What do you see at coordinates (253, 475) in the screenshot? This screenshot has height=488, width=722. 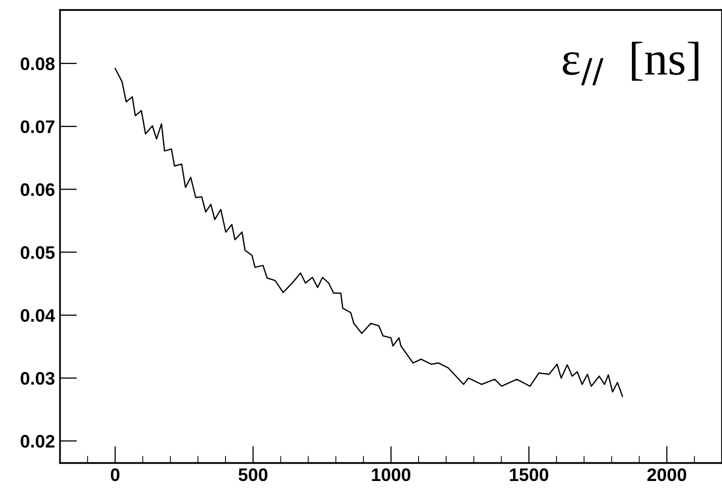 I see `x-tick-label: 500` at bounding box center [253, 475].